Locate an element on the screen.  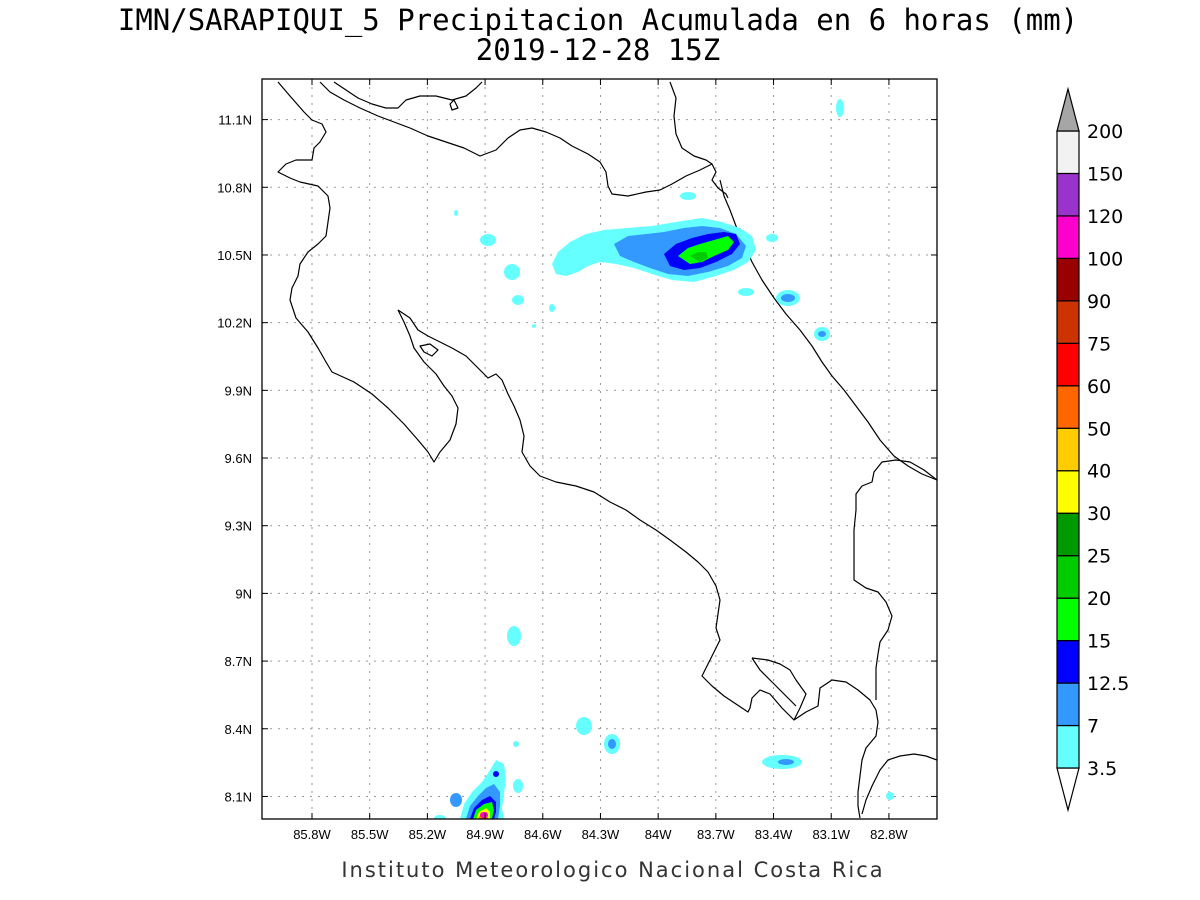
lon-tick-label: 85.2W is located at coordinates (428, 834).